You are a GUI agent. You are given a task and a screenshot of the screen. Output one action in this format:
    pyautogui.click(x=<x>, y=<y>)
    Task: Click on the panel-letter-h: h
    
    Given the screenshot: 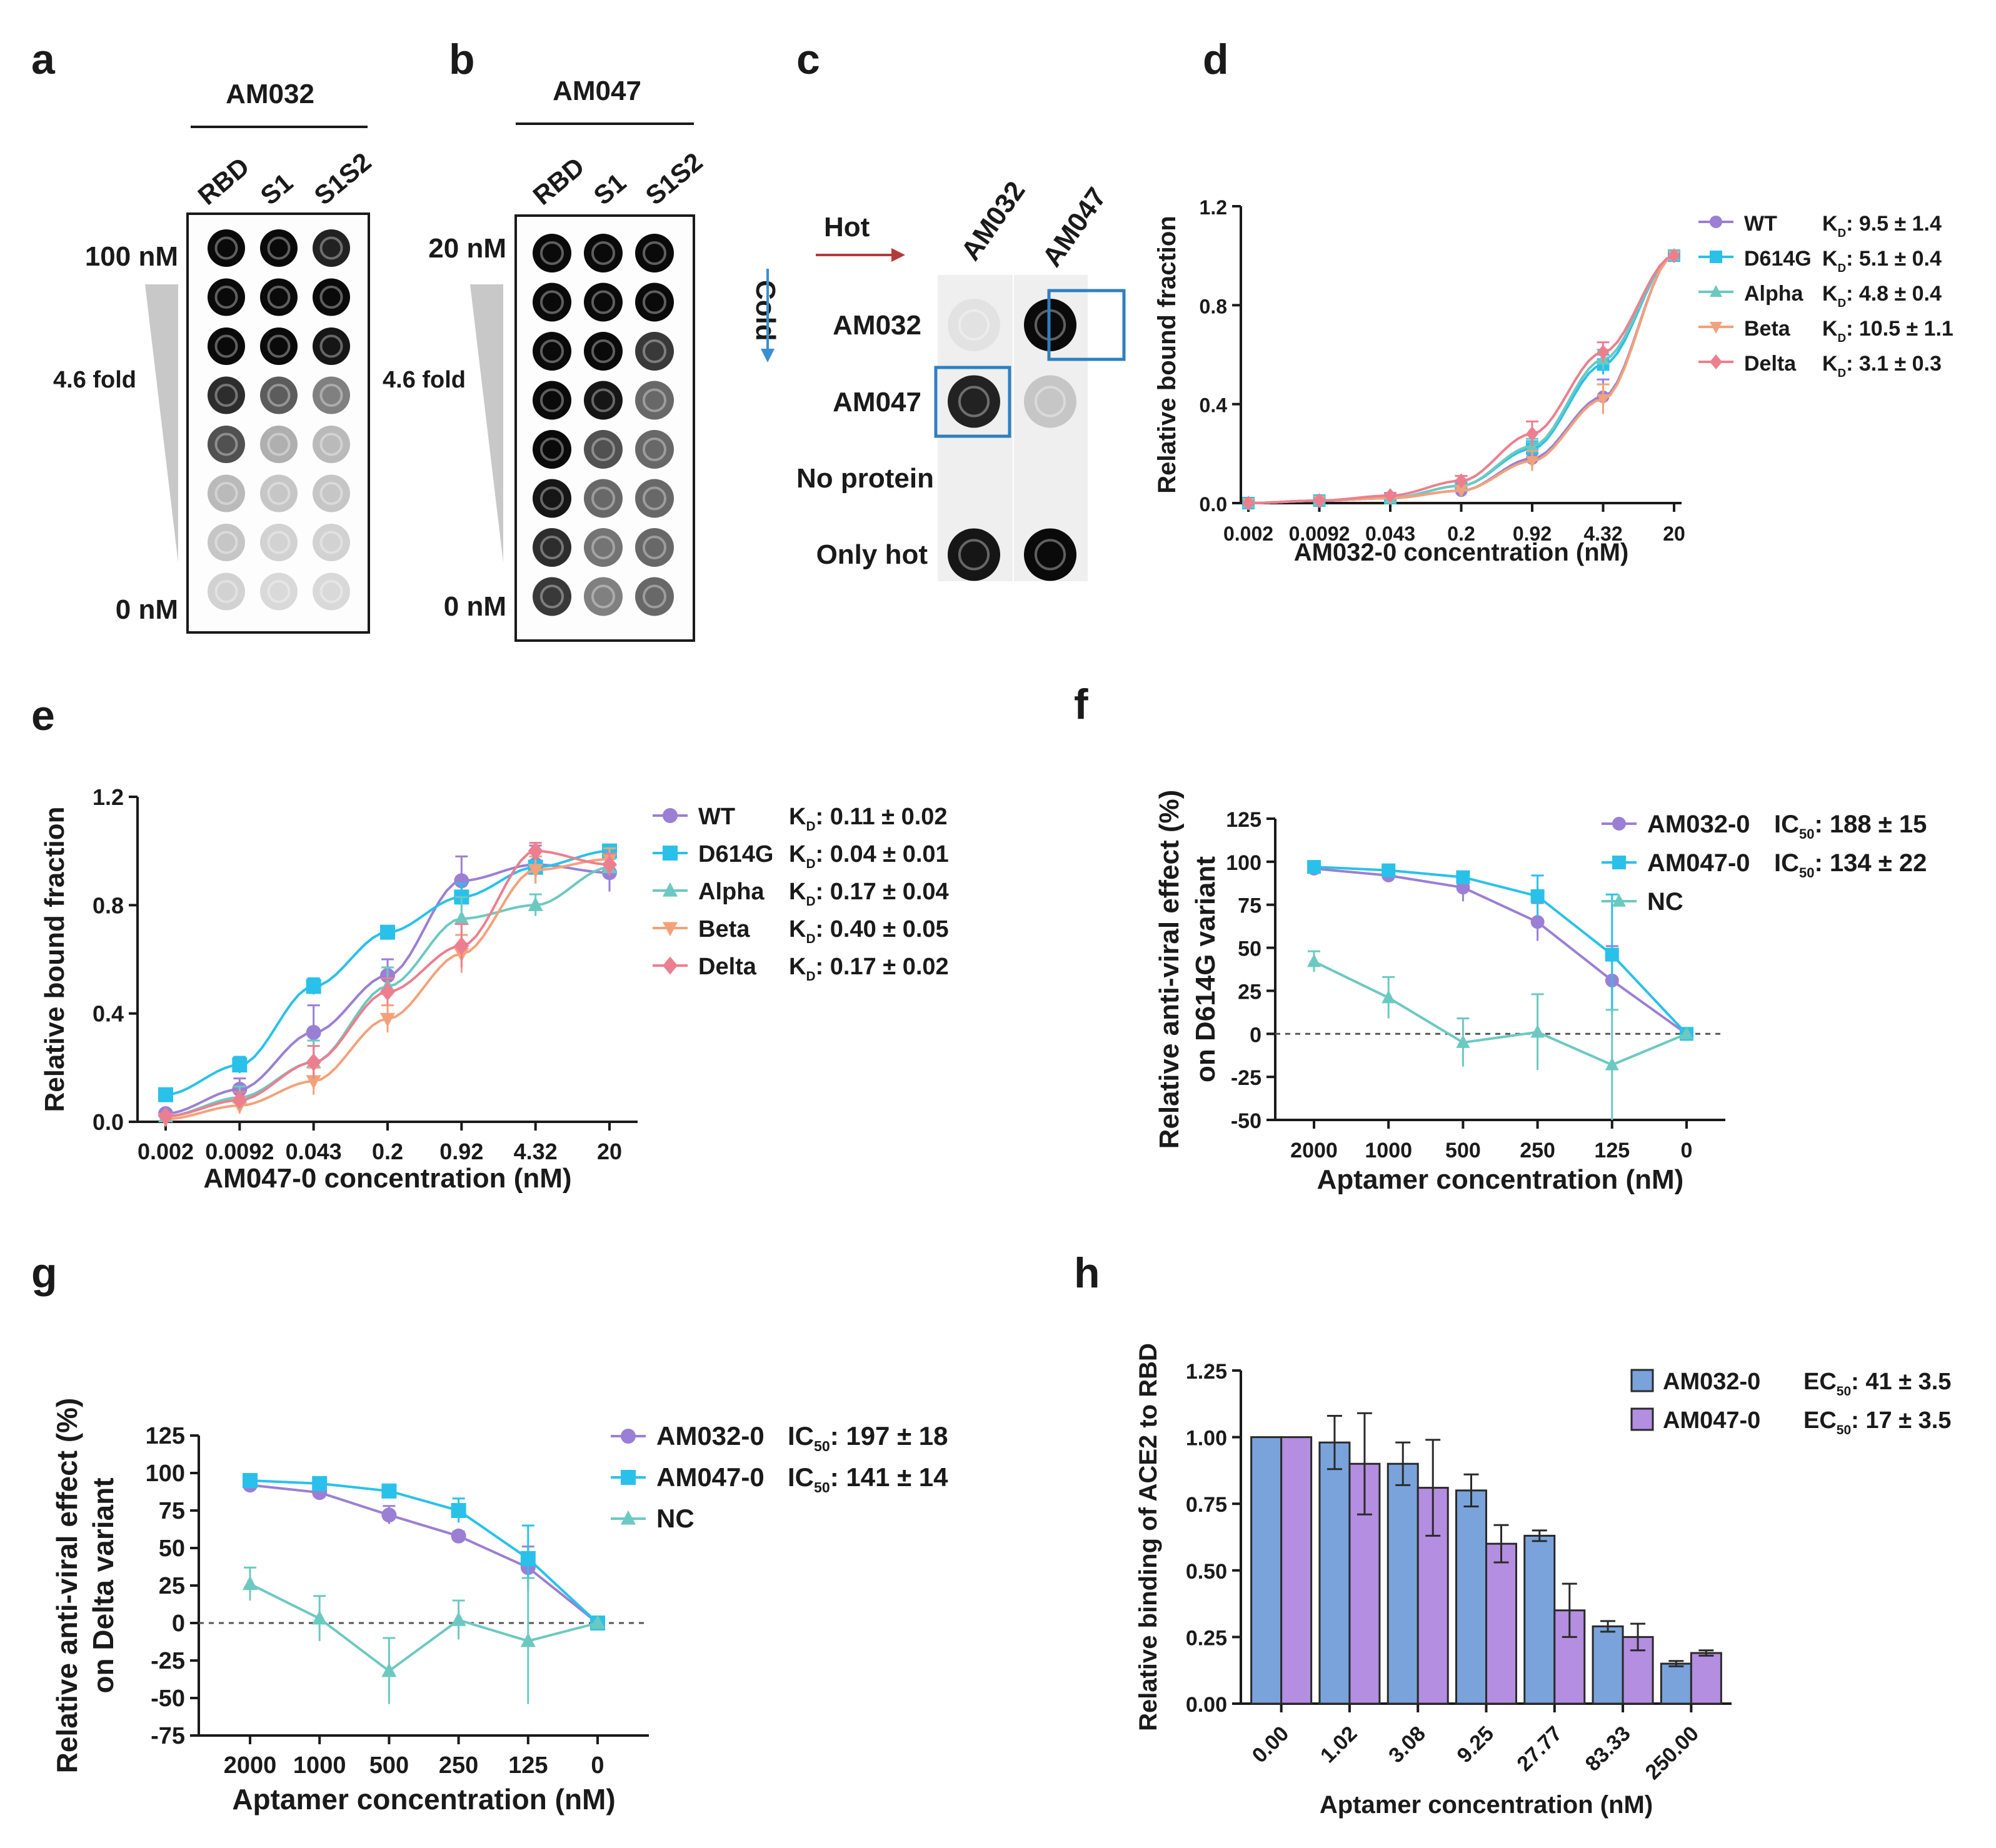 What is the action you would take?
    pyautogui.click(x=1087, y=1273)
    